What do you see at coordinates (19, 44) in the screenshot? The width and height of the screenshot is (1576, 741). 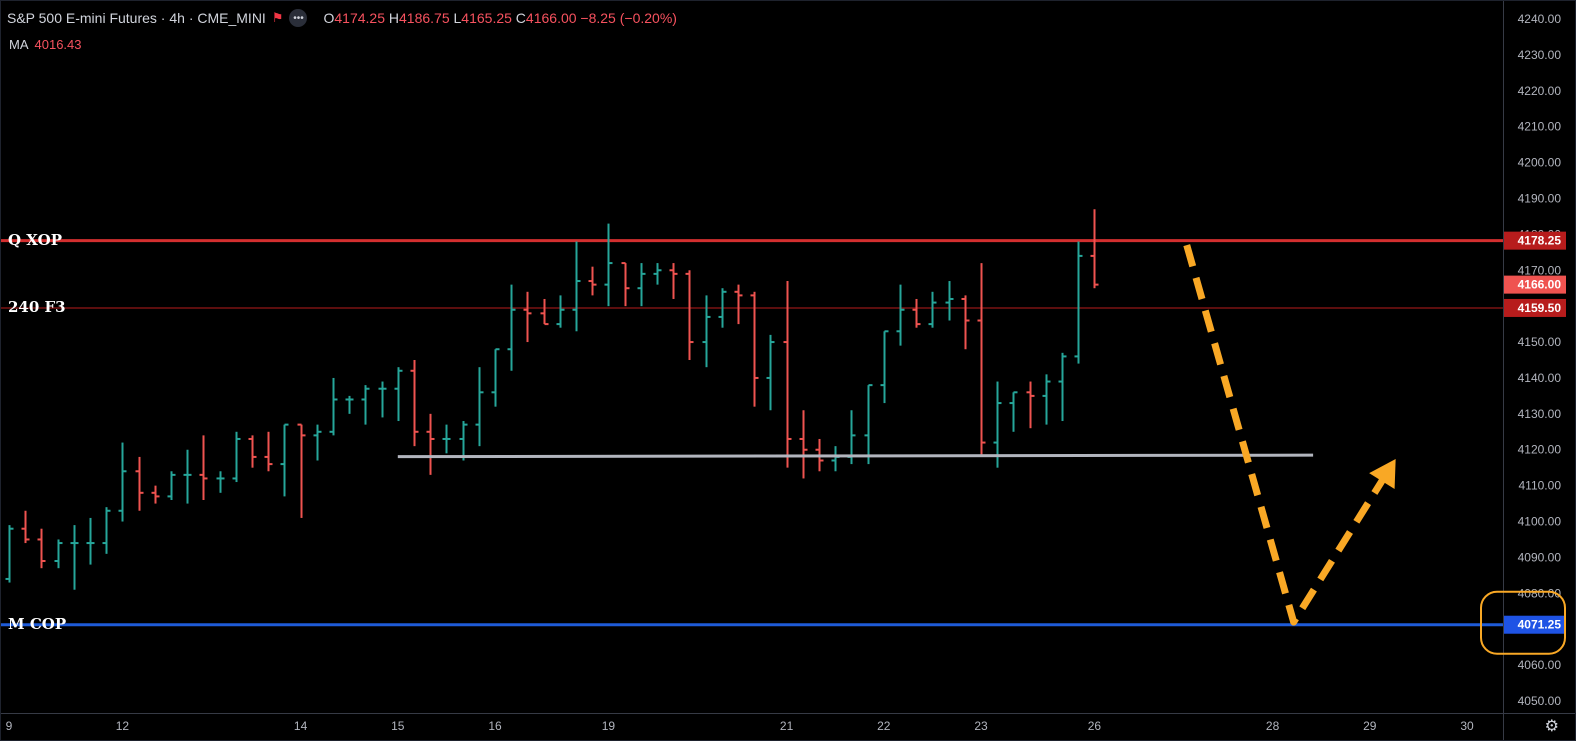 I see `ma-label: MA` at bounding box center [19, 44].